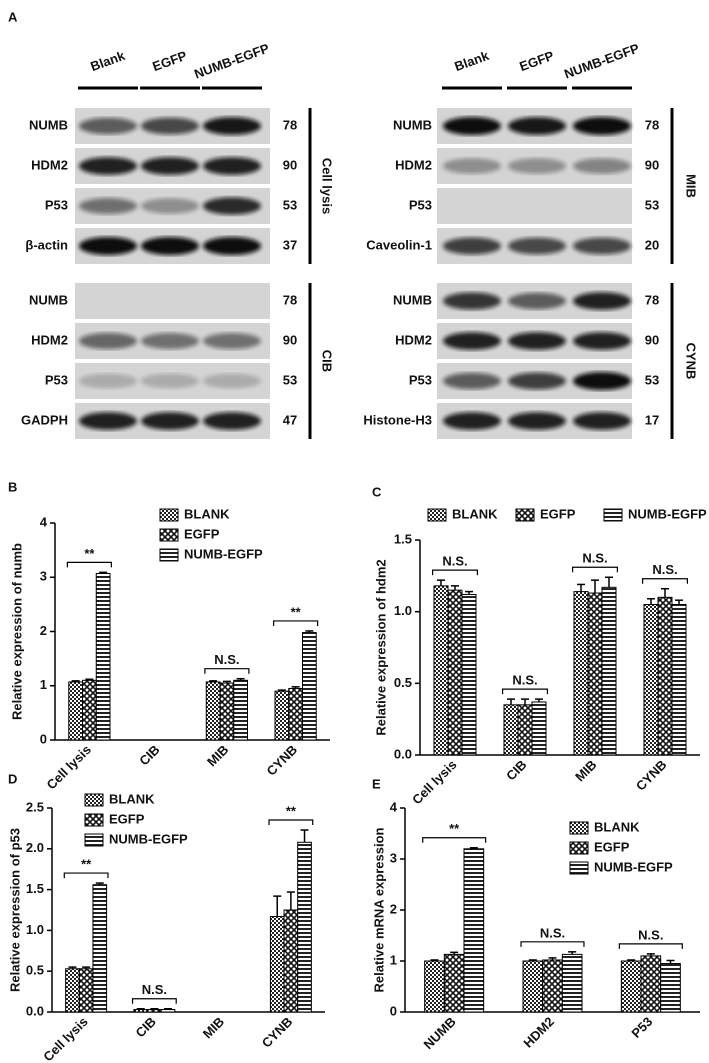 This screenshot has width=709, height=1063. I want to click on panel-letter: C, so click(377, 491).